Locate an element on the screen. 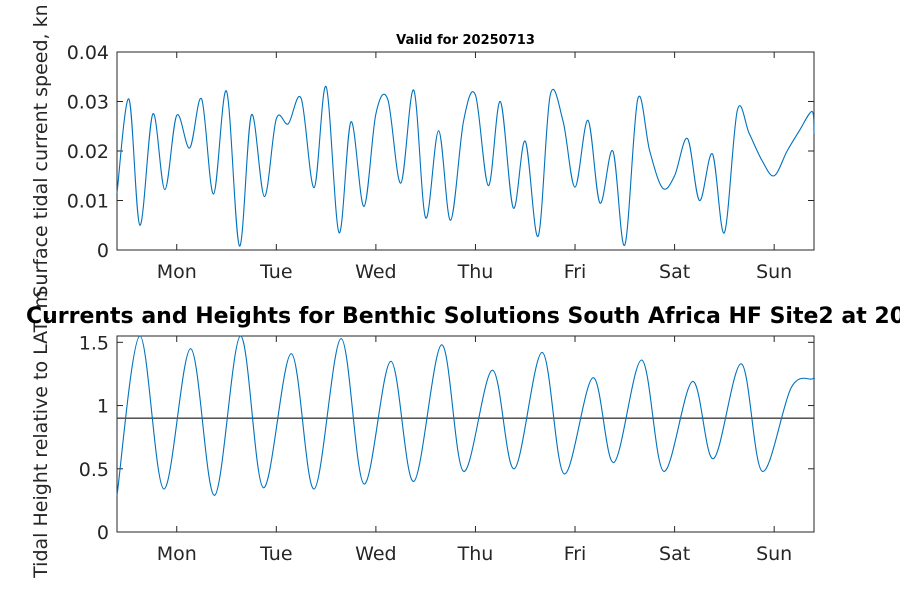 The height and width of the screenshot is (600, 900). y-tick-label: 1 is located at coordinates (103, 407).